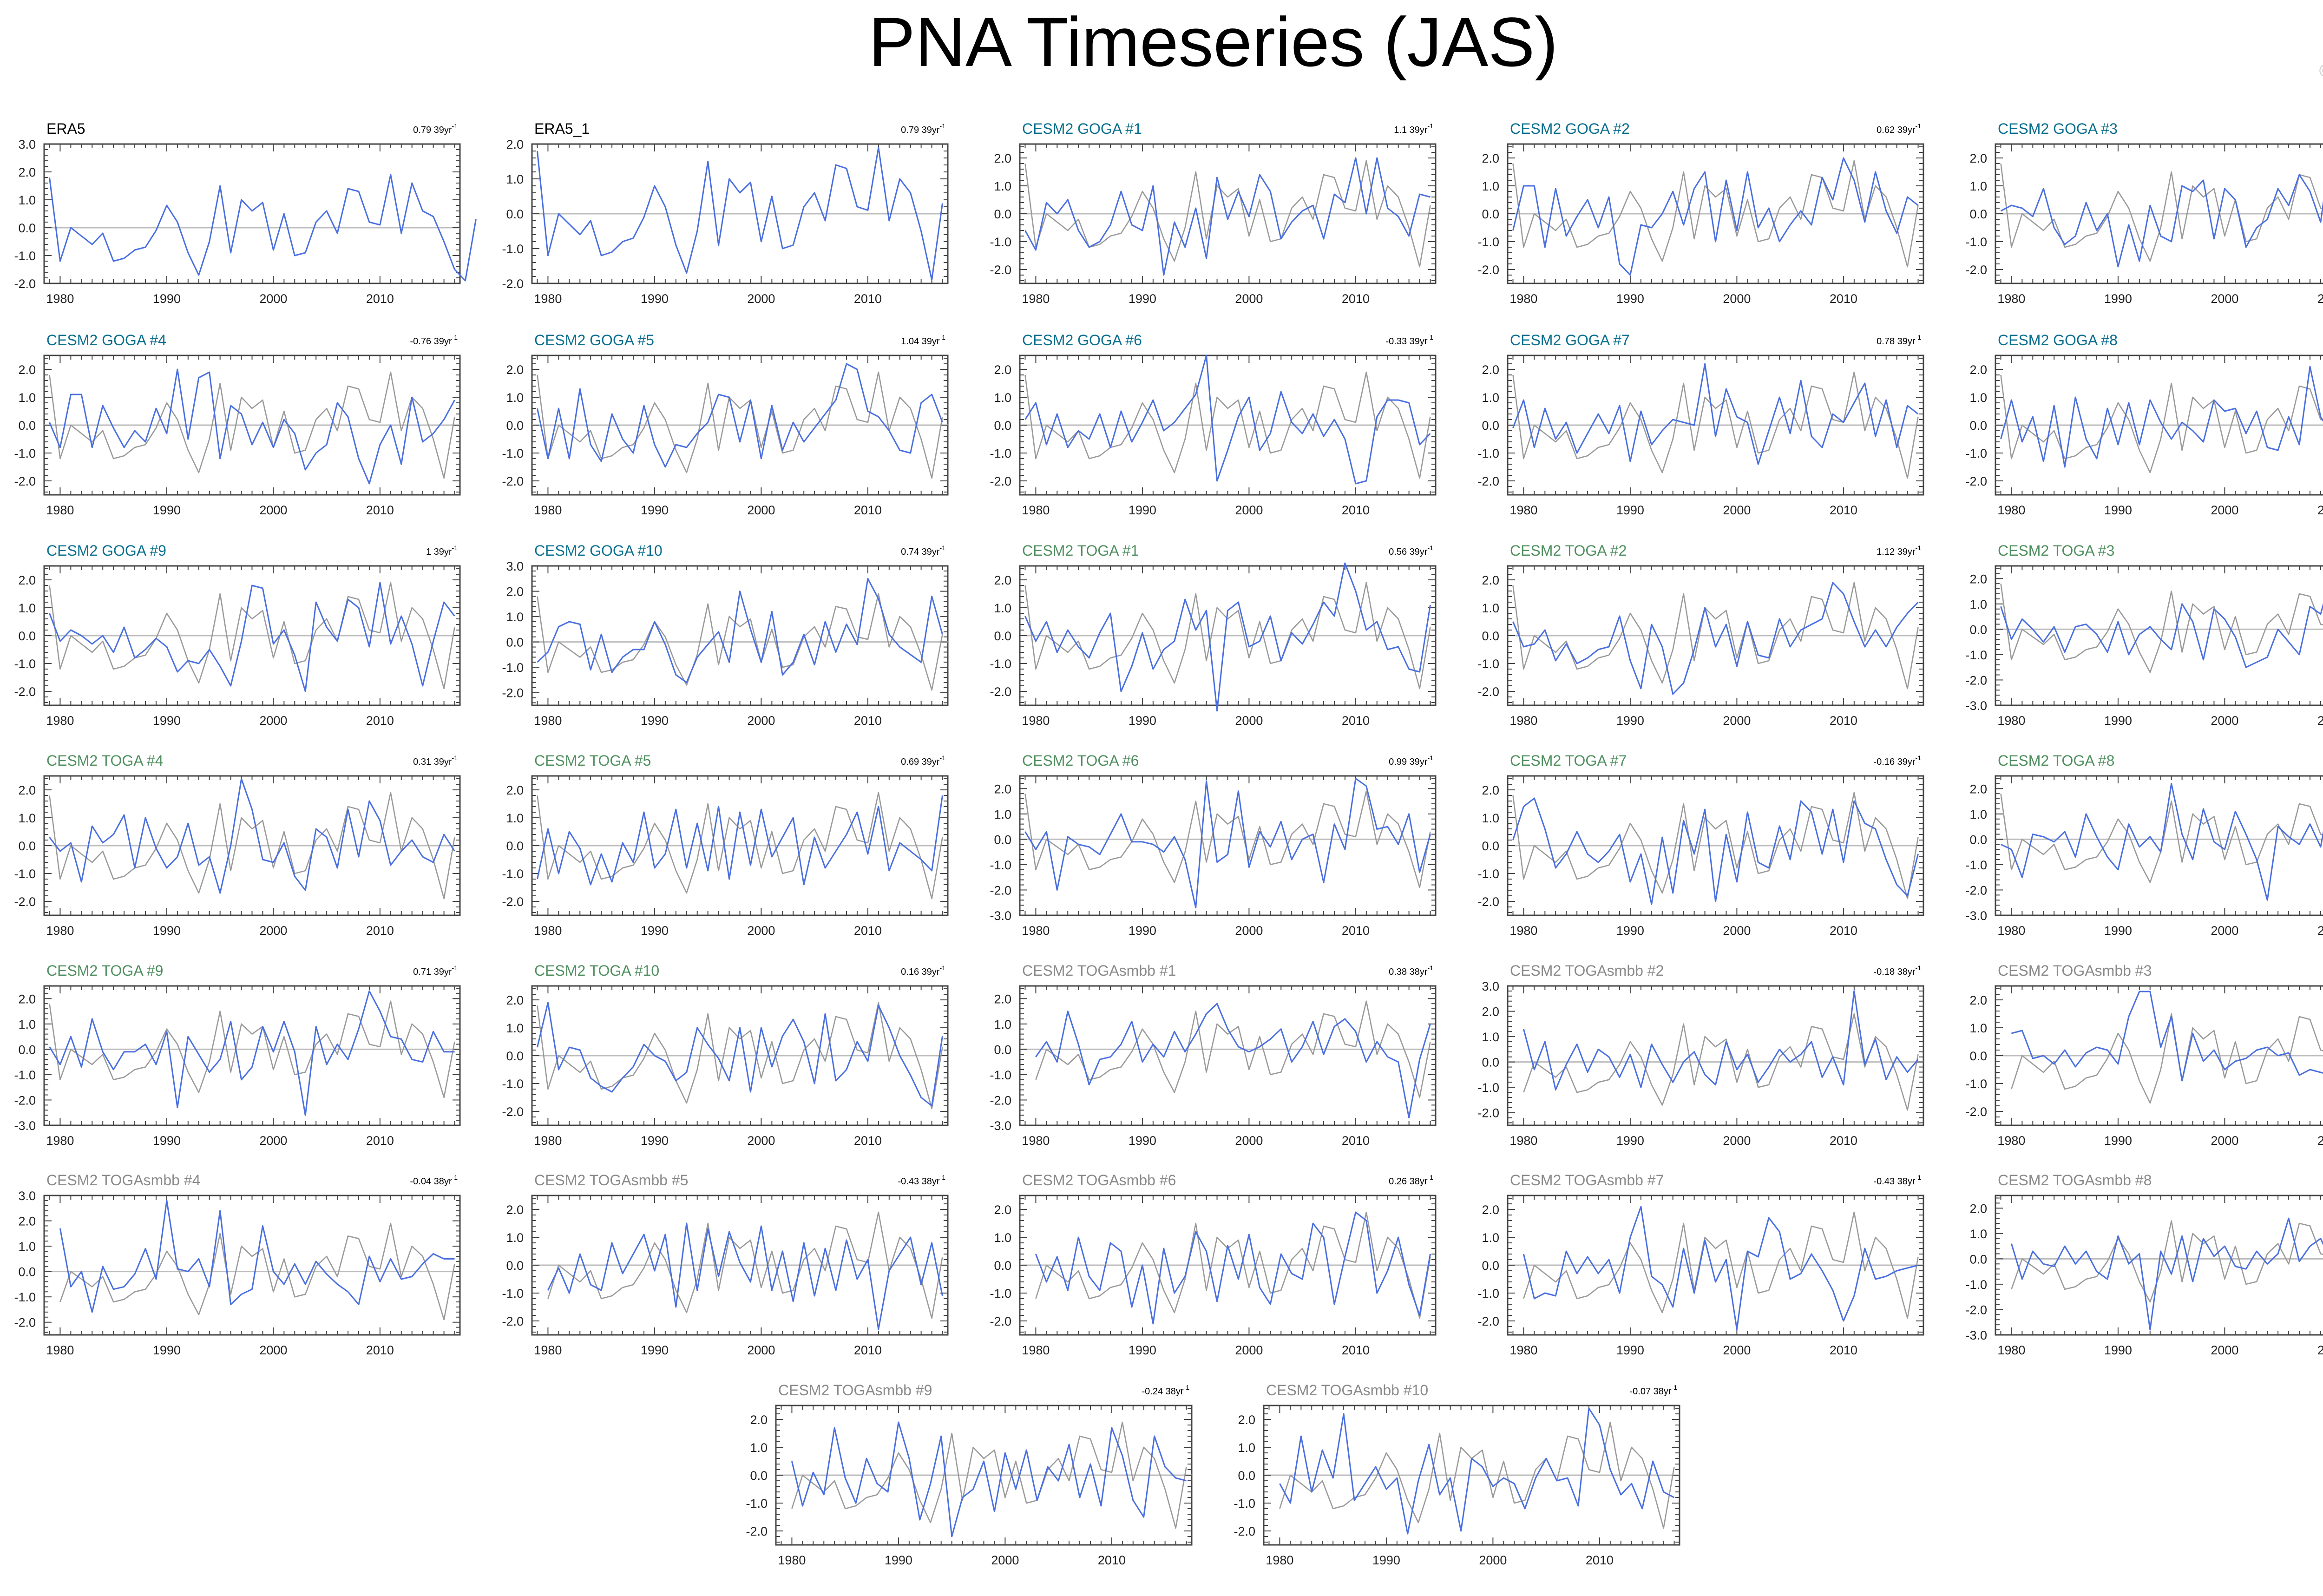 The width and height of the screenshot is (2323, 1596). What do you see at coordinates (598, 550) in the screenshot?
I see `panel-title: CESM2 GOGA #10` at bounding box center [598, 550].